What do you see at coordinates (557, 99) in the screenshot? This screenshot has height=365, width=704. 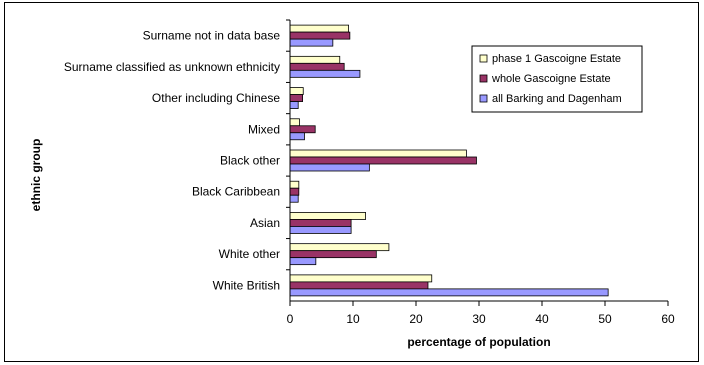 I see `legend-entry: all Barking and Dagenham` at bounding box center [557, 99].